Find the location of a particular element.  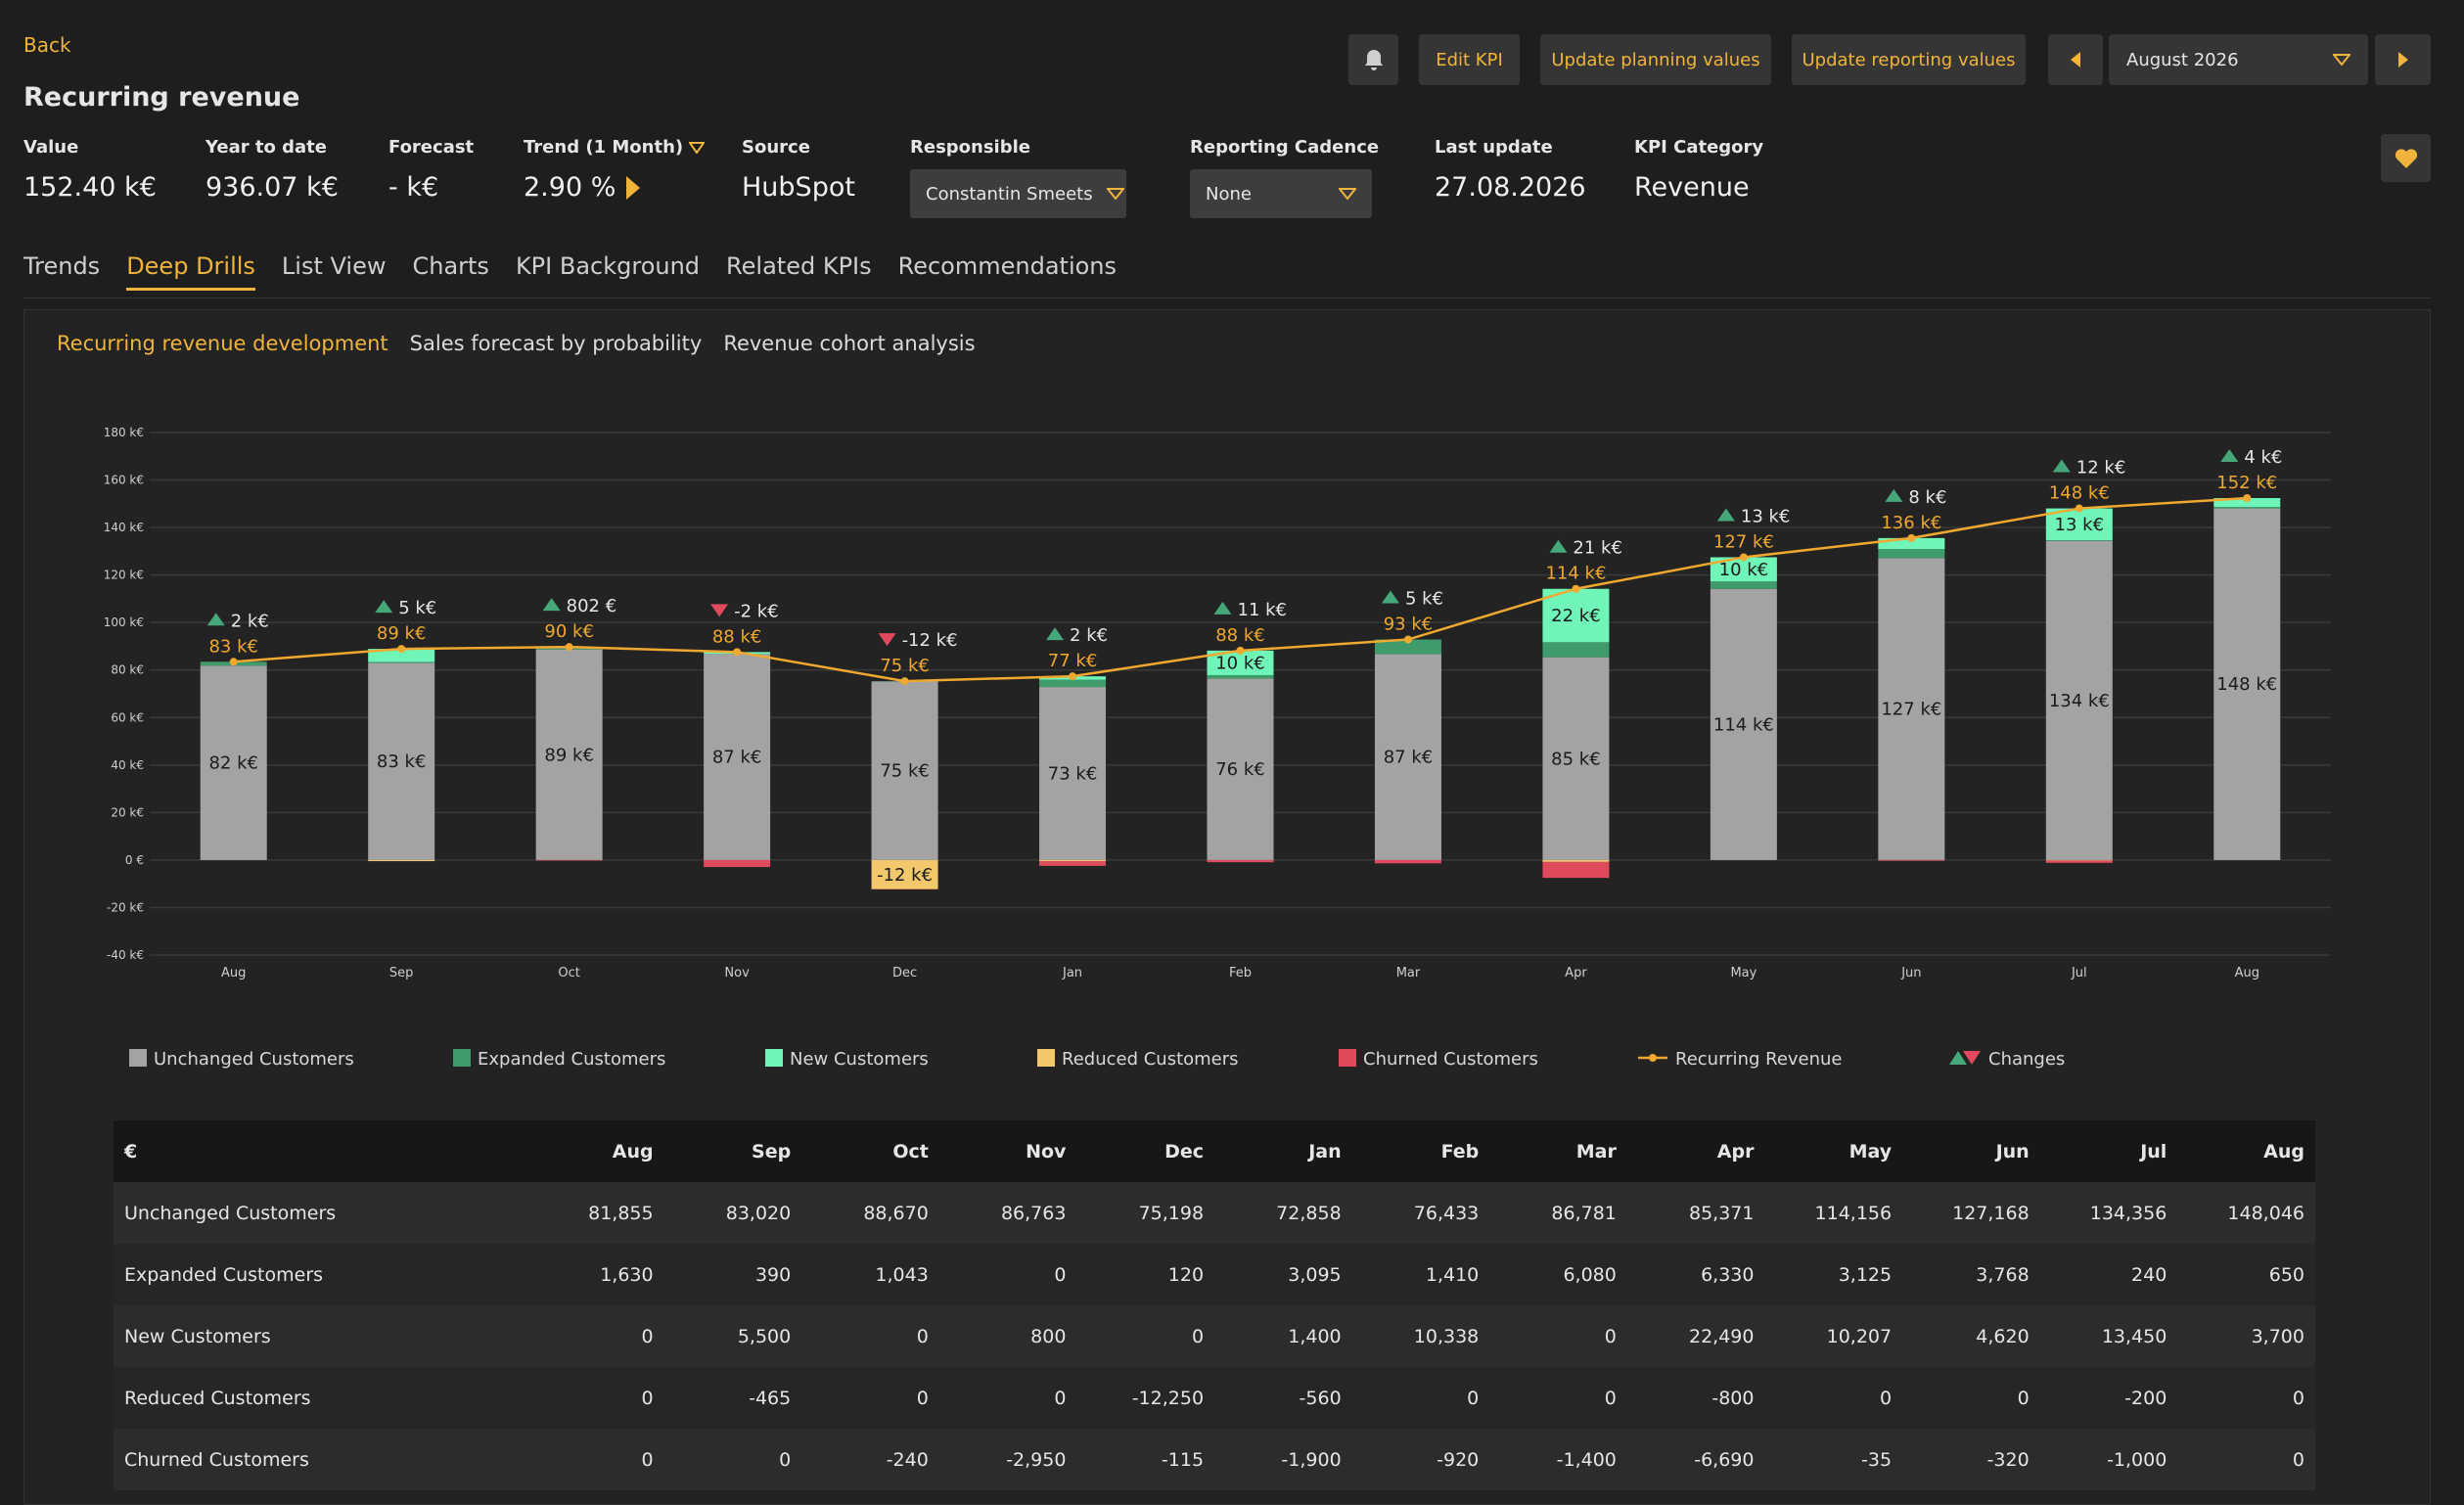

line-label: 148 k€ is located at coordinates (2079, 493).